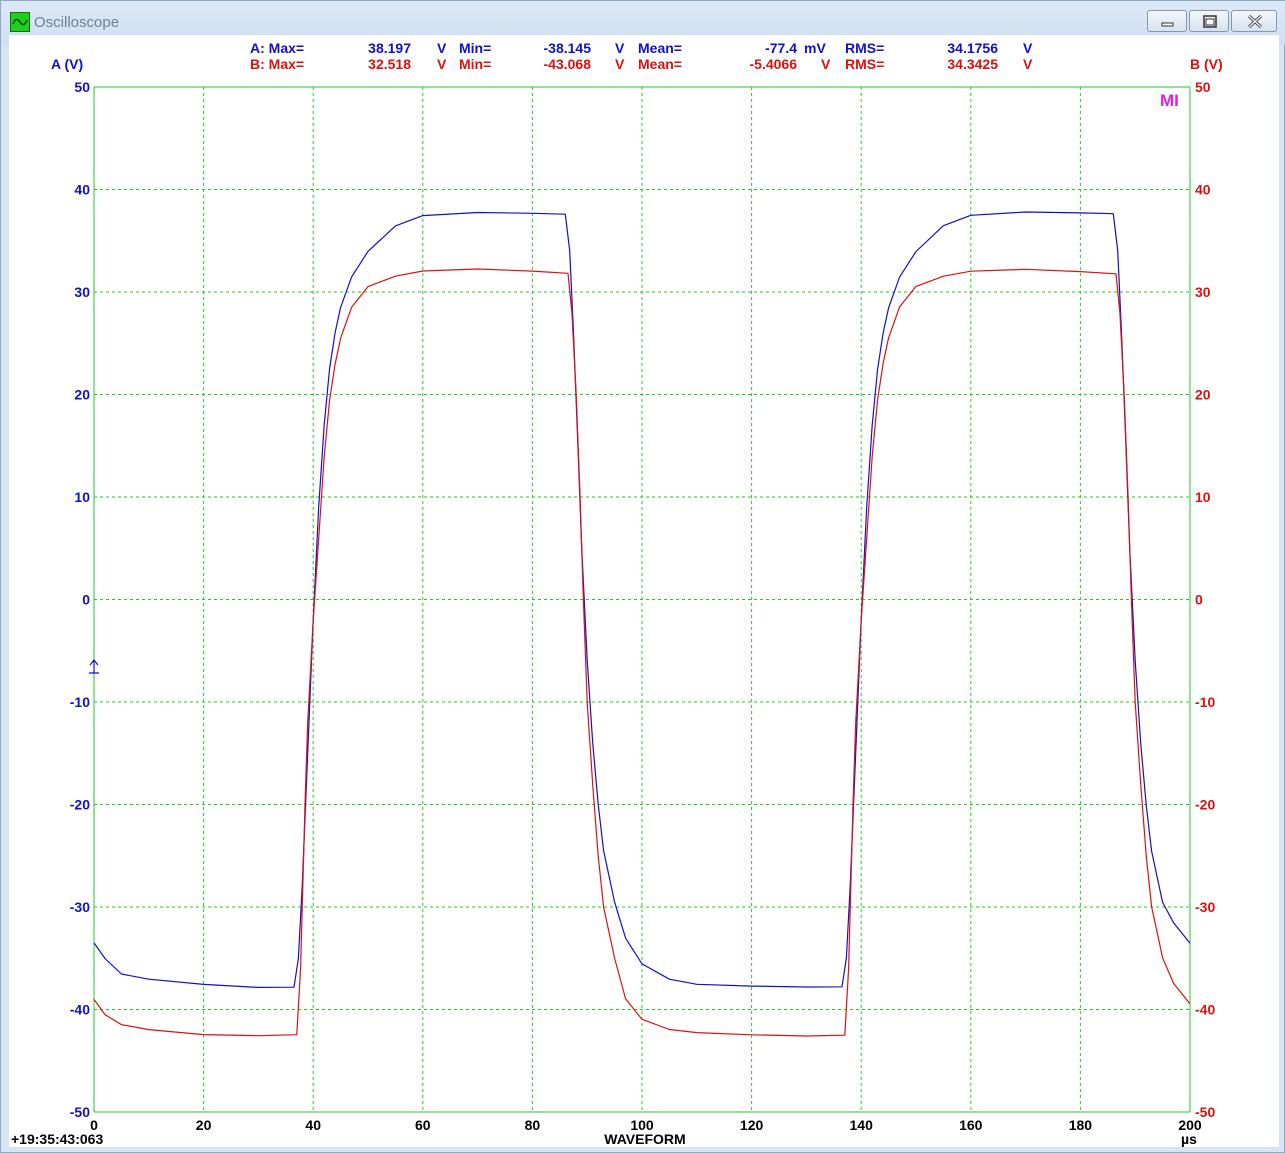 Image resolution: width=1285 pixels, height=1153 pixels. I want to click on timestamp: +19:35:43:063, so click(57, 1139).